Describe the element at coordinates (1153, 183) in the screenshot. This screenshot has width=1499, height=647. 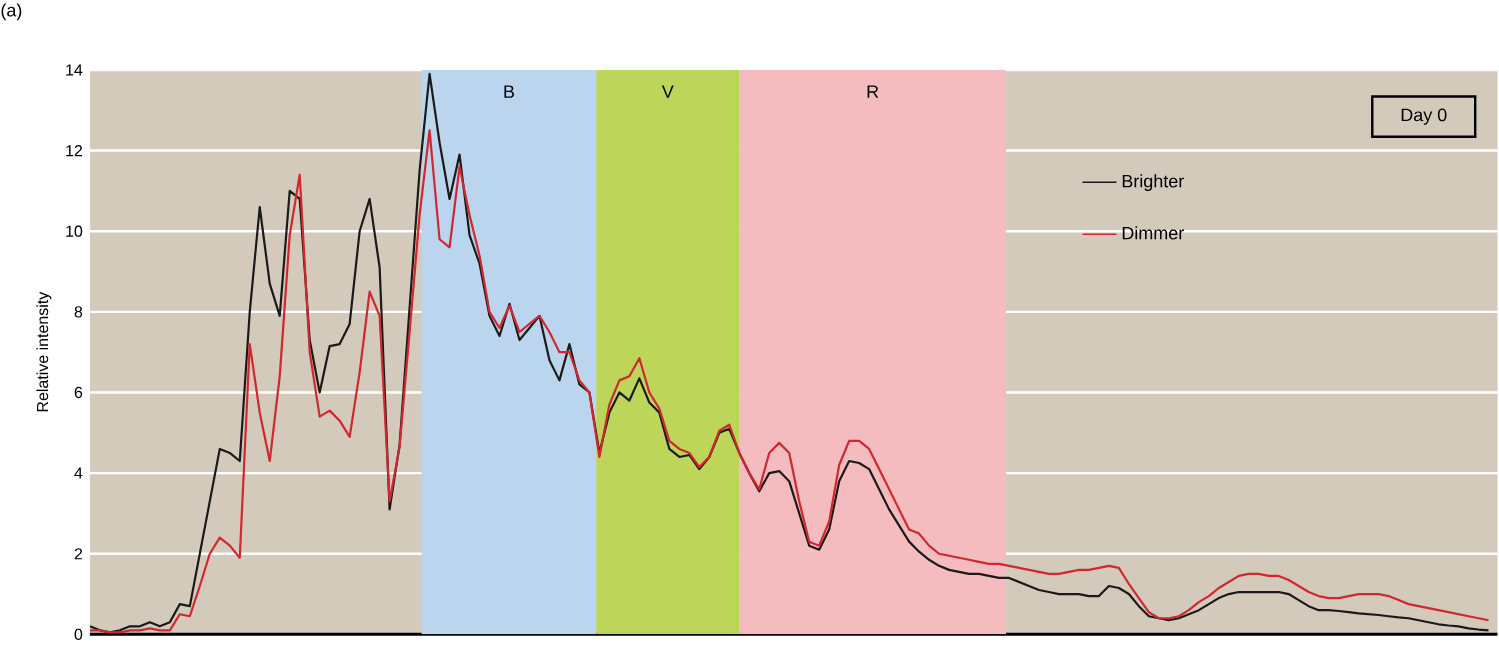
I see `legend-label: Brighter` at that location.